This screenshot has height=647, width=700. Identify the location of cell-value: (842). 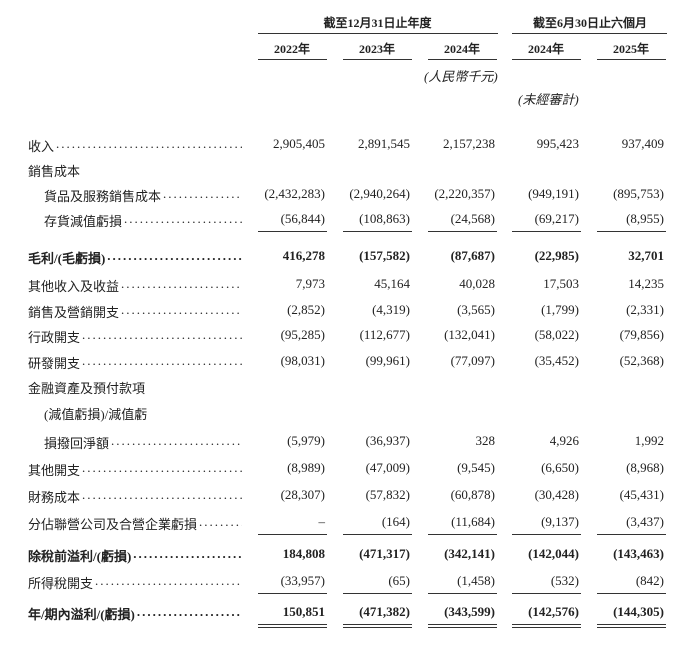
(649, 580).